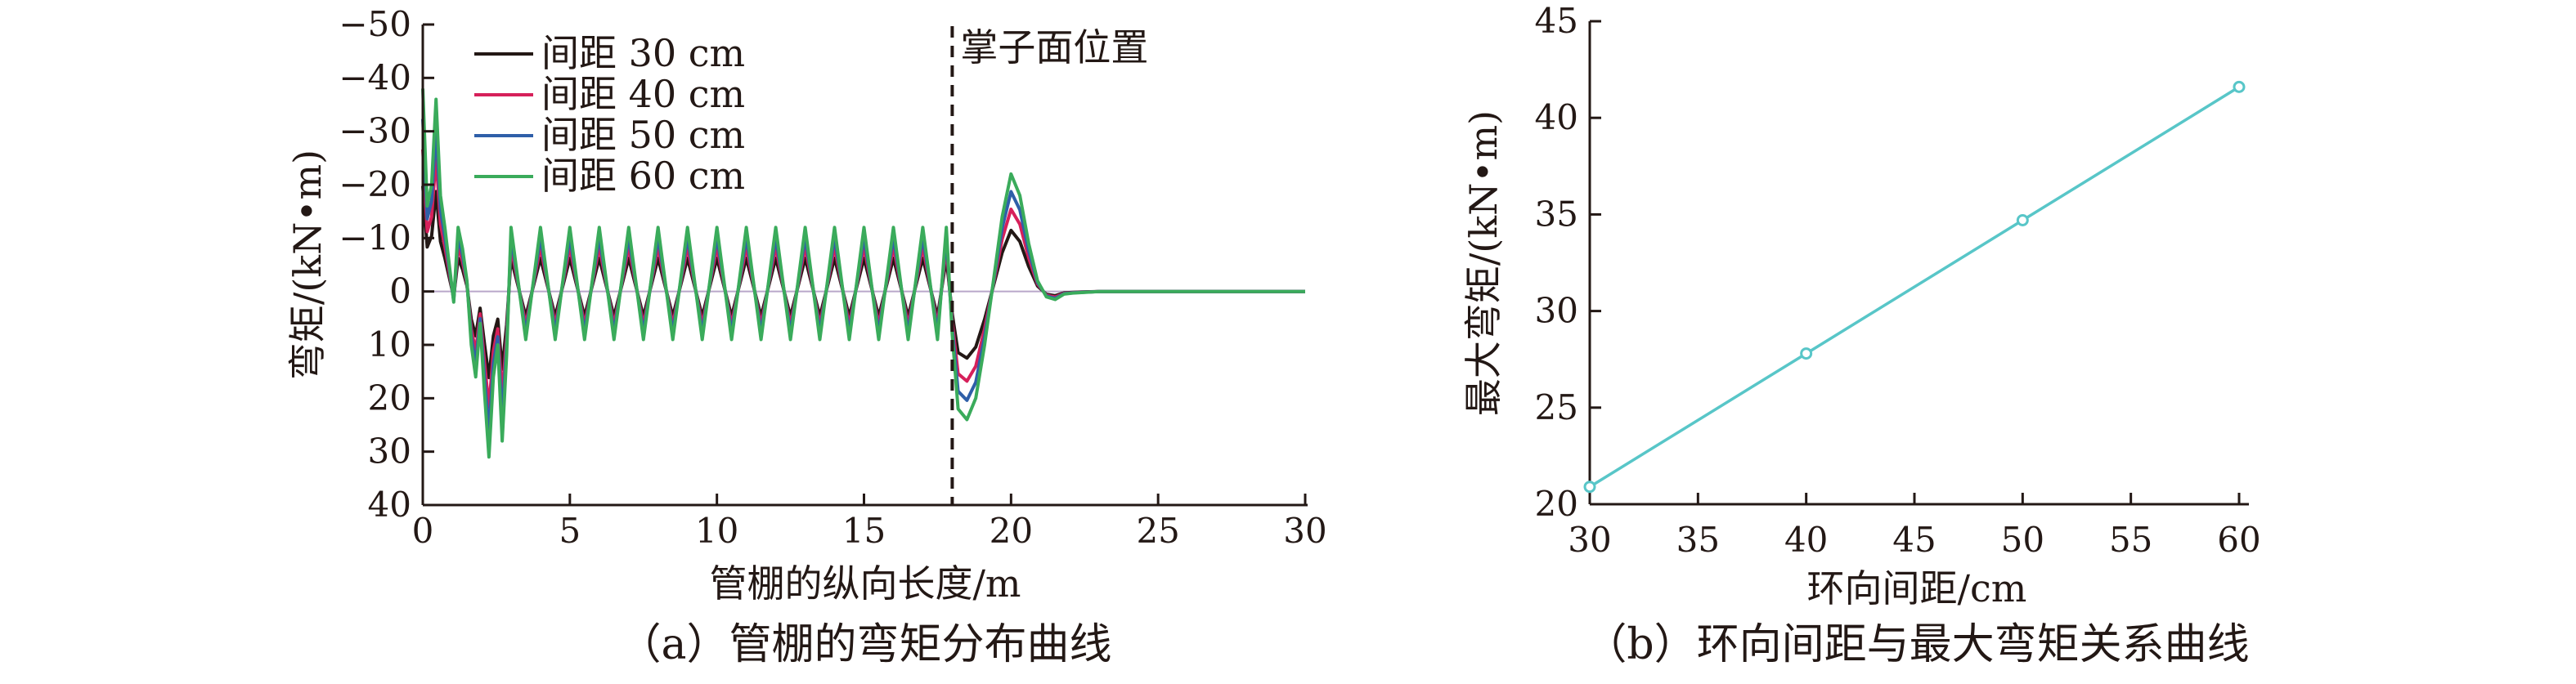 Image resolution: width=2576 pixels, height=684 pixels. What do you see at coordinates (643, 53) in the screenshot?
I see `legend-label-1: 间距 30 cm` at bounding box center [643, 53].